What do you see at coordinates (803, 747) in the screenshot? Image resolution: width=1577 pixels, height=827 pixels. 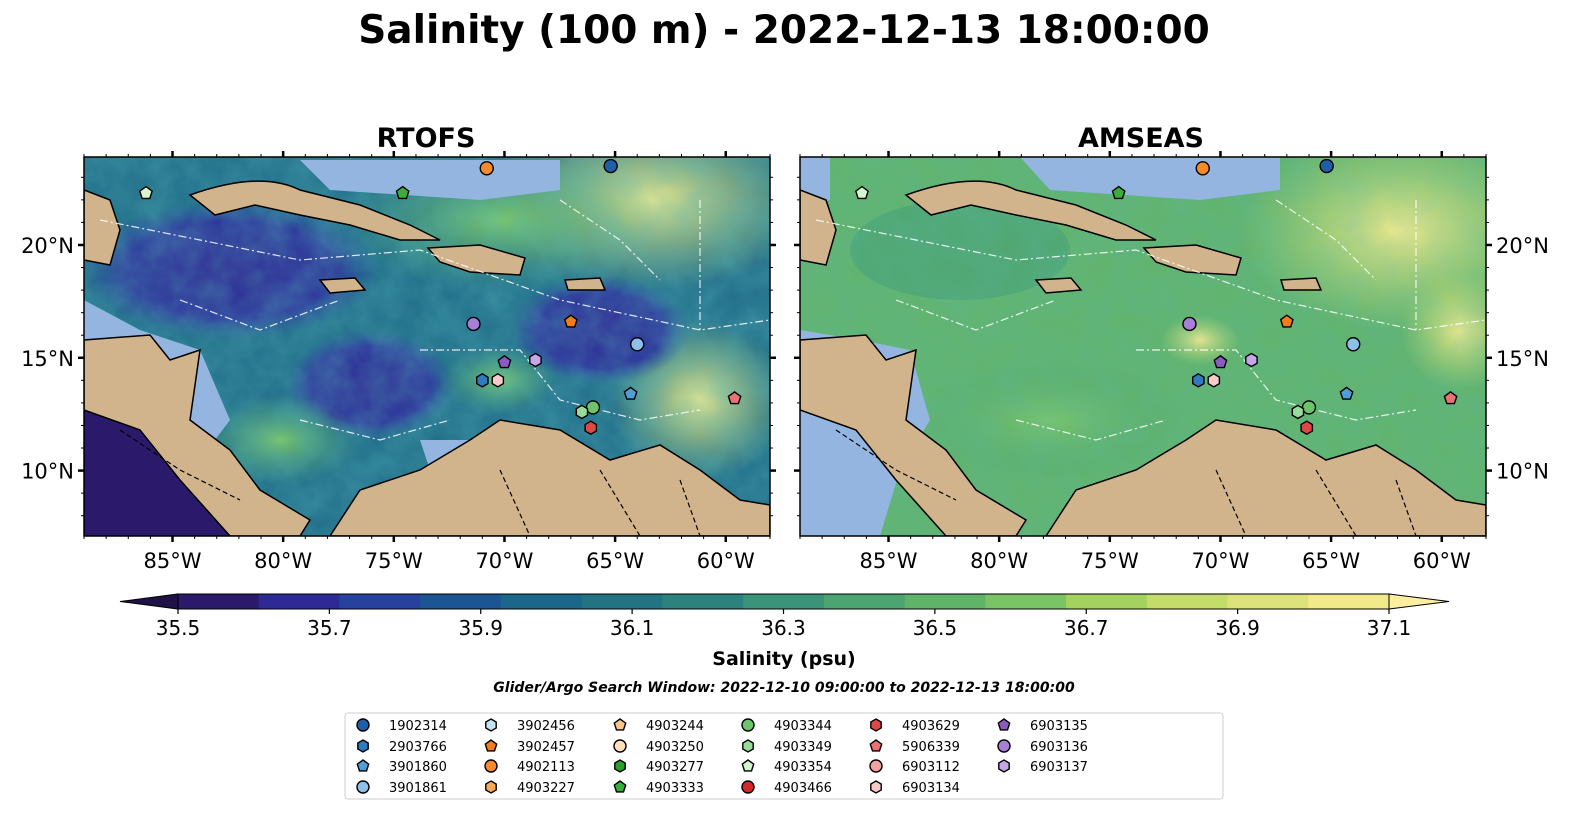 I see `legend-label: 4903349` at bounding box center [803, 747].